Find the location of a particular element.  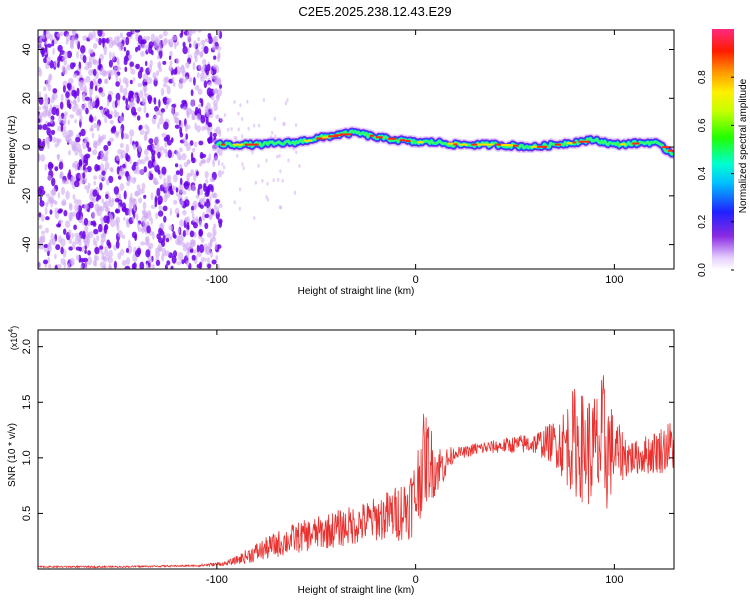

colorbar-tick-label: 0.6 is located at coordinates (702, 125).